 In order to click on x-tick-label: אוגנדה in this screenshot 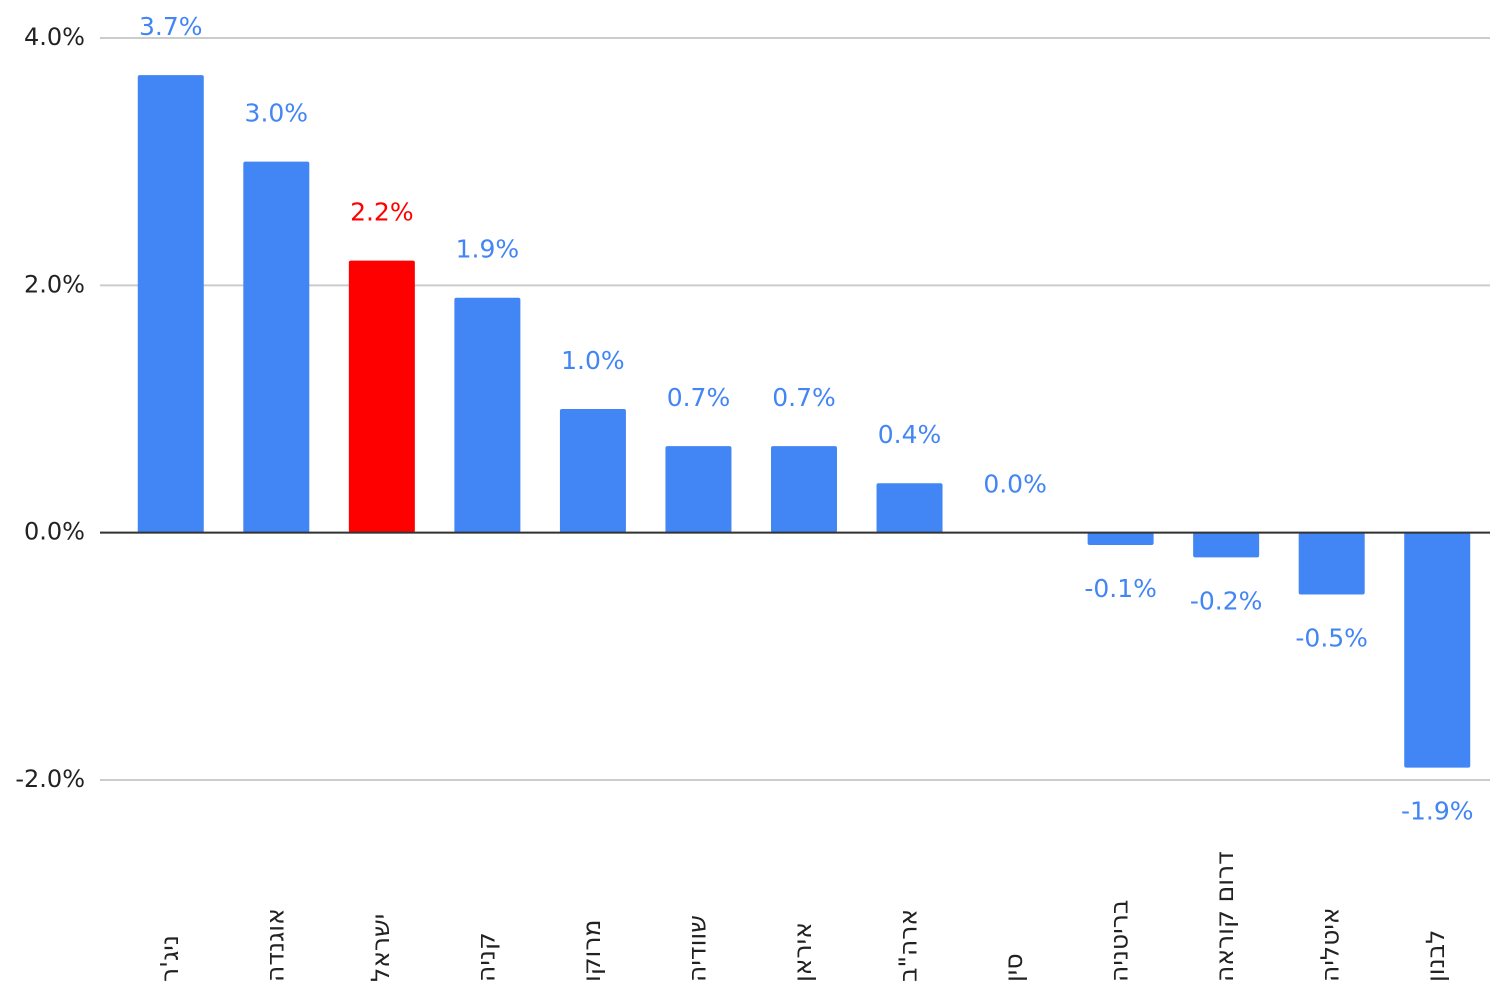, I will do `click(274, 945)`.